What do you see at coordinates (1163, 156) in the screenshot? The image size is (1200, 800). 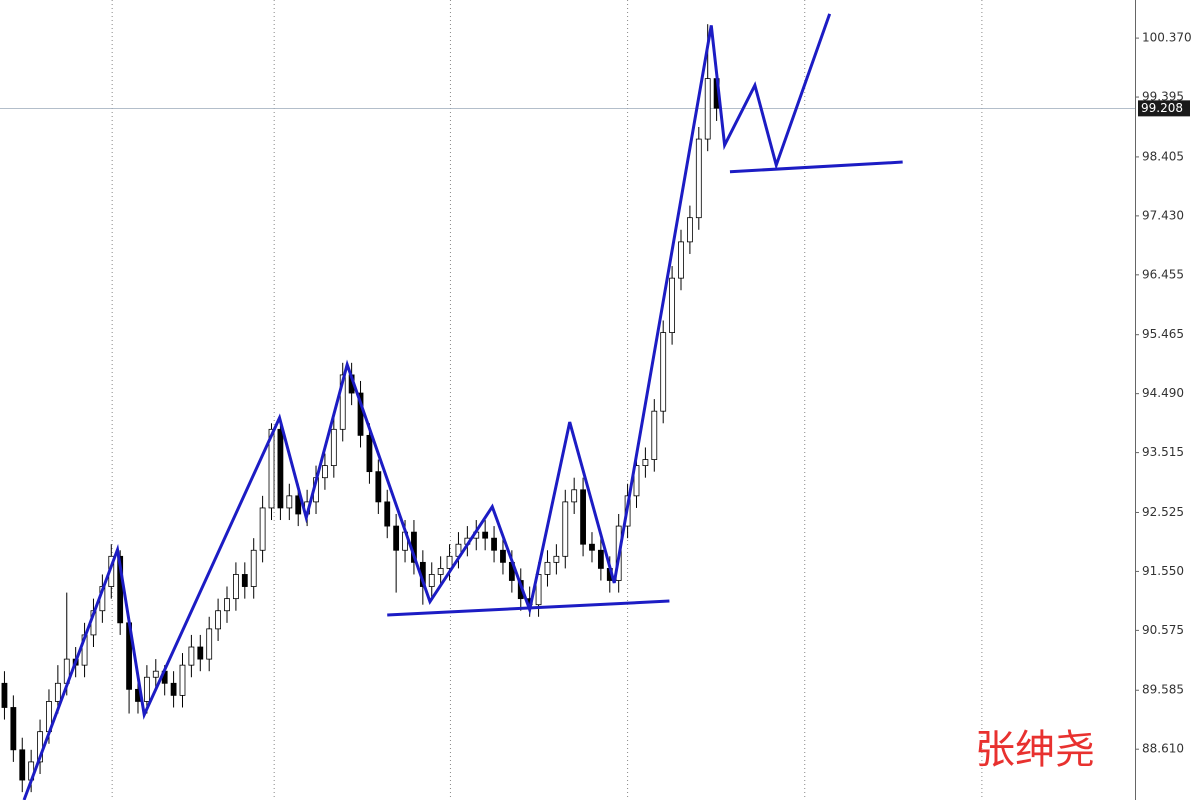 I see `y-tick-label: 98.405` at bounding box center [1163, 156].